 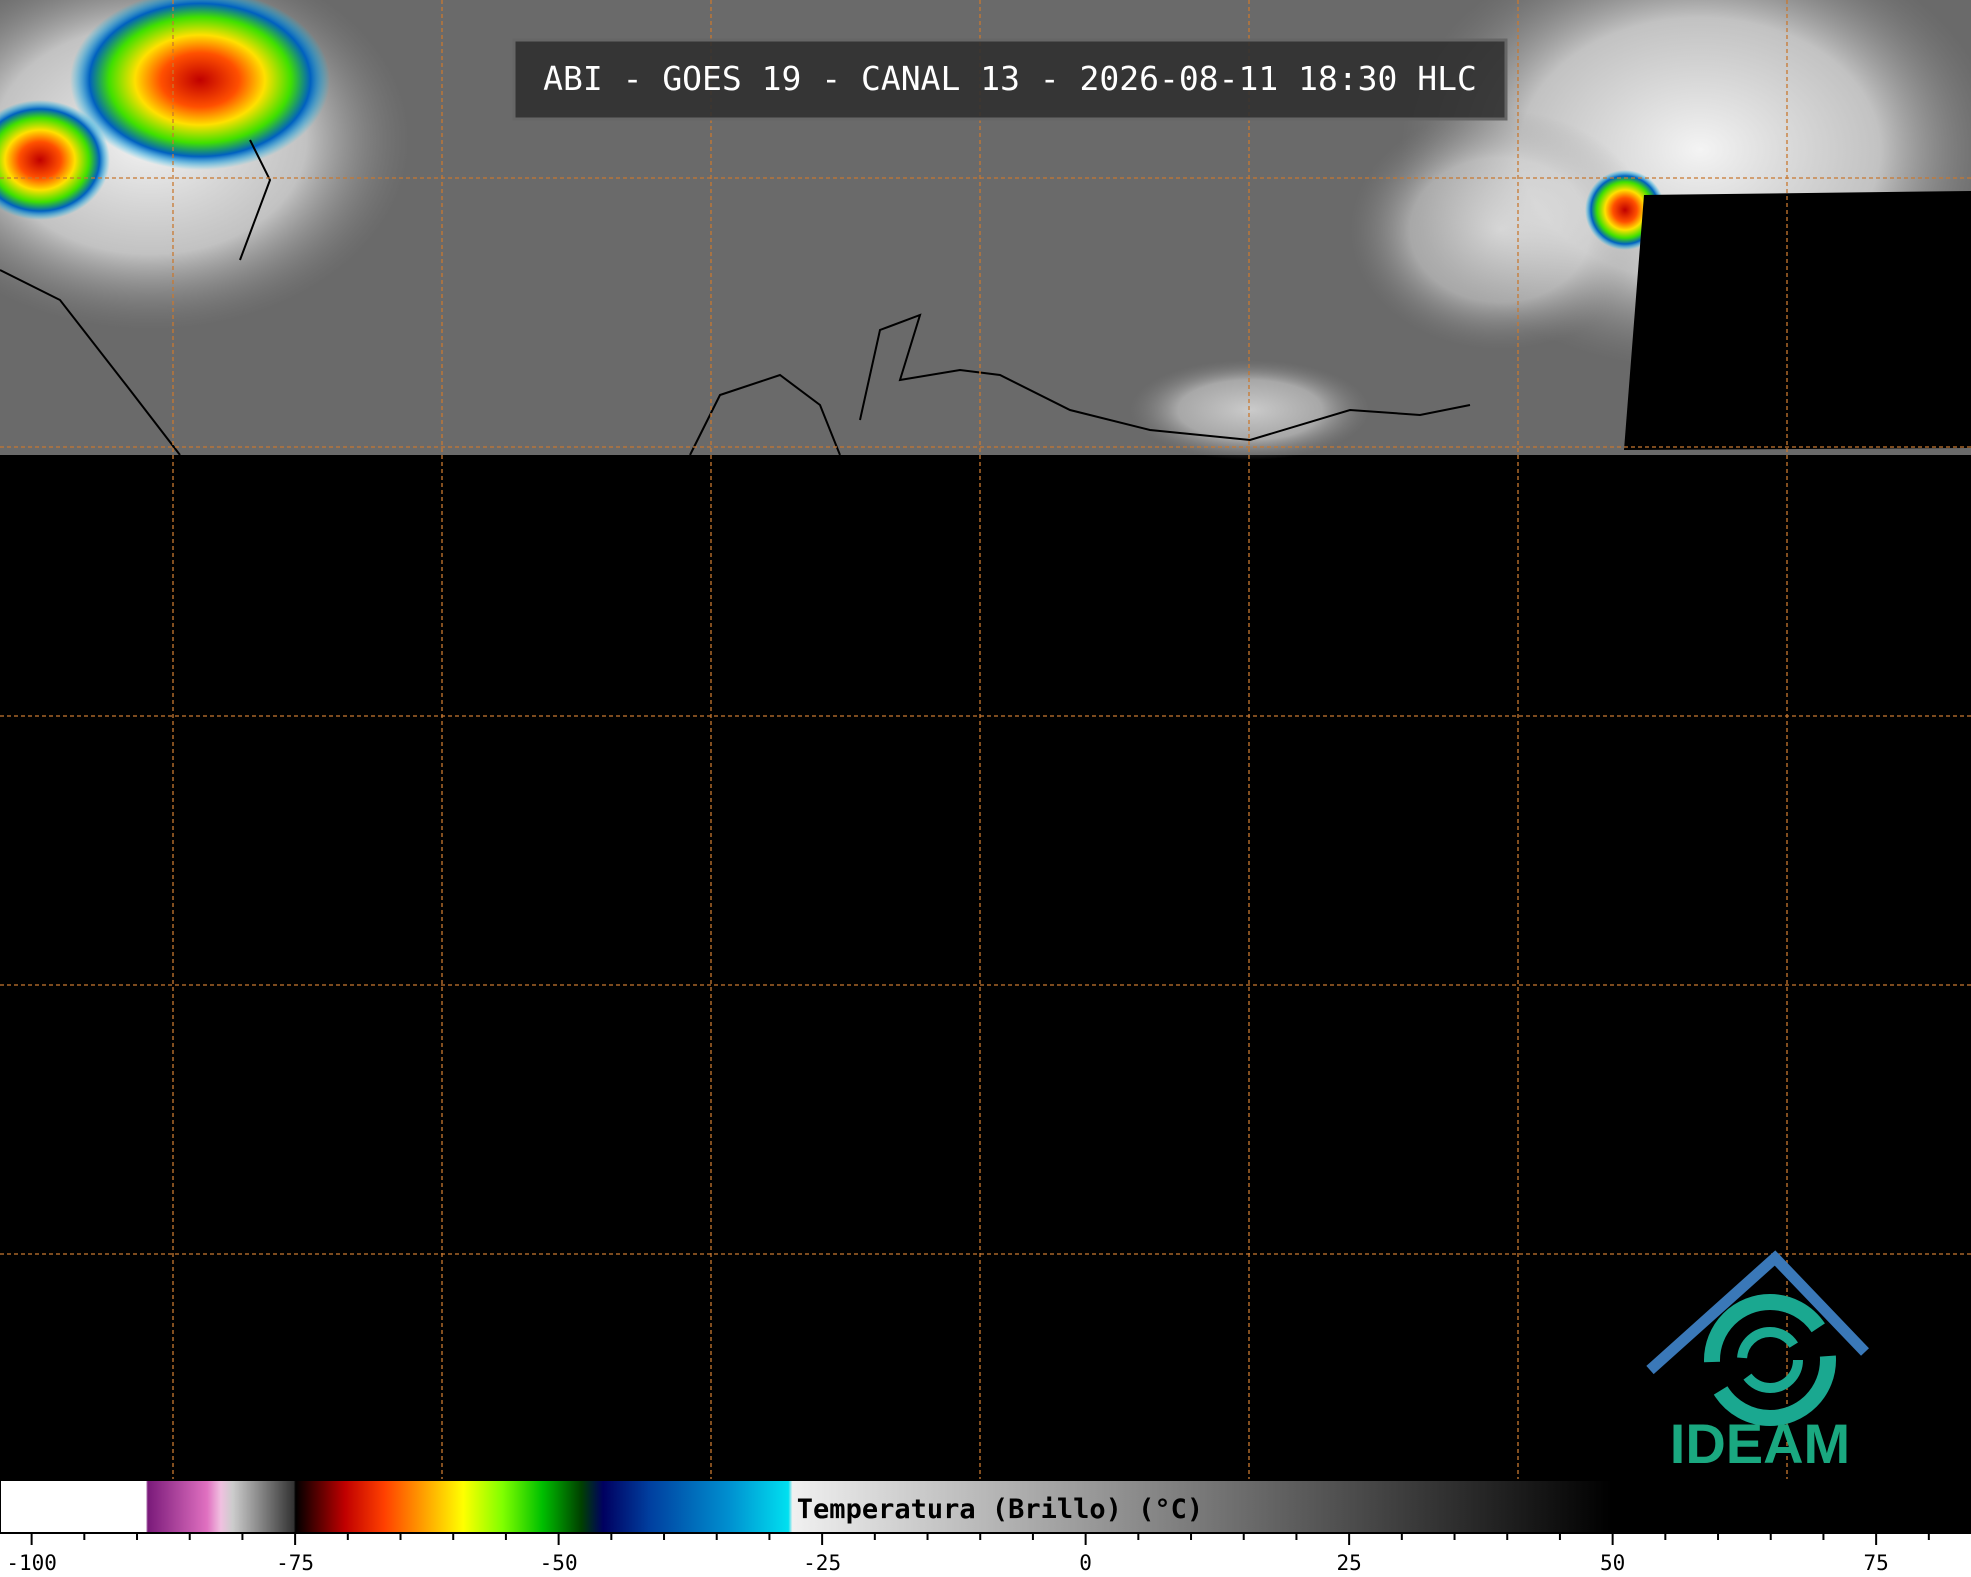 I want to click on colorbar, so click(x=985, y=1506).